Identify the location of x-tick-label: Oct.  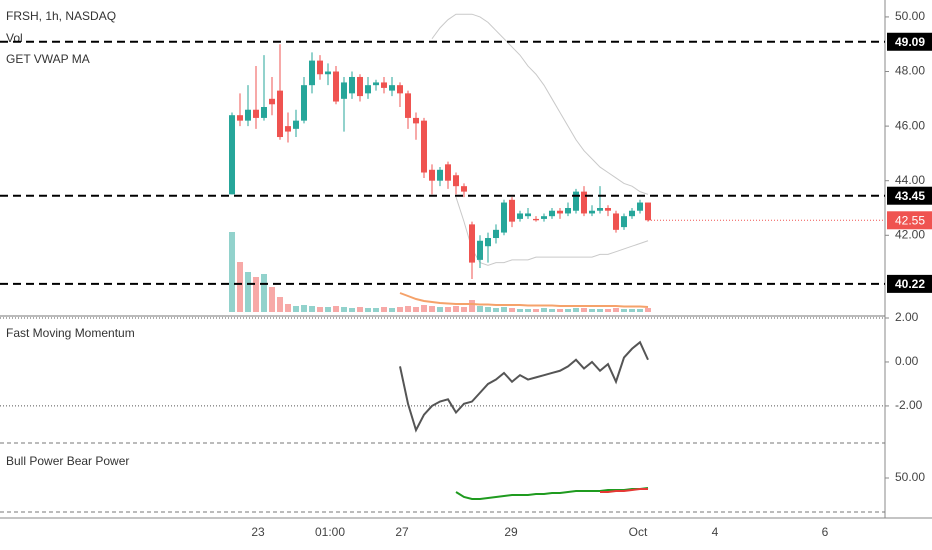
(638, 532).